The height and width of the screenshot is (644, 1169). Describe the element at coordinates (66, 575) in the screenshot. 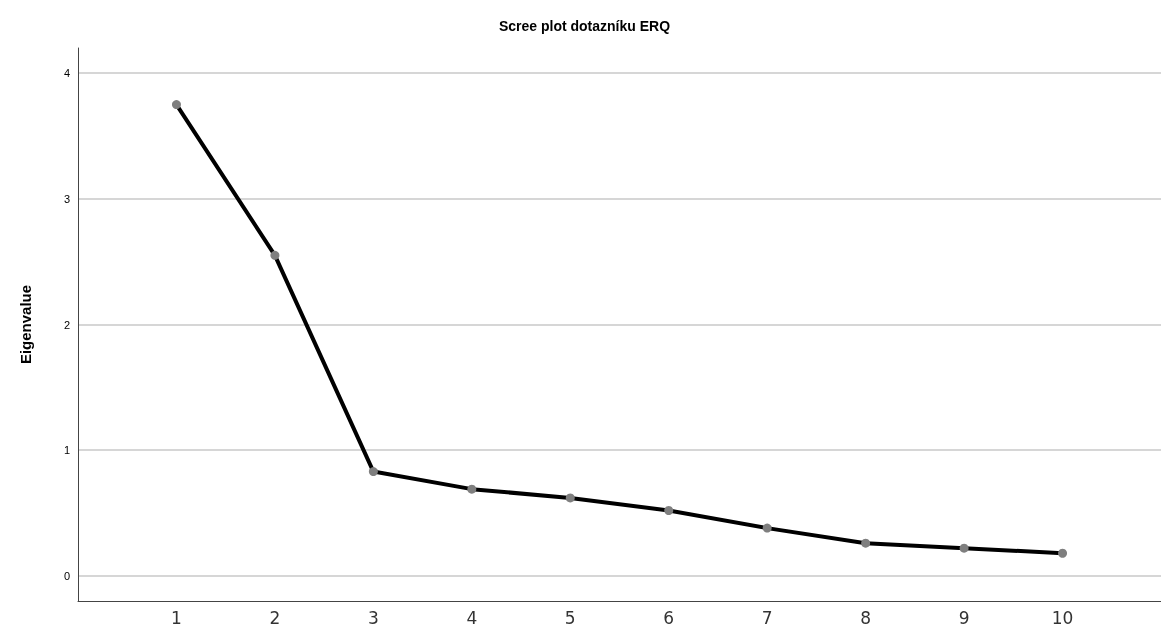

I see `y-tick-label: 0` at that location.